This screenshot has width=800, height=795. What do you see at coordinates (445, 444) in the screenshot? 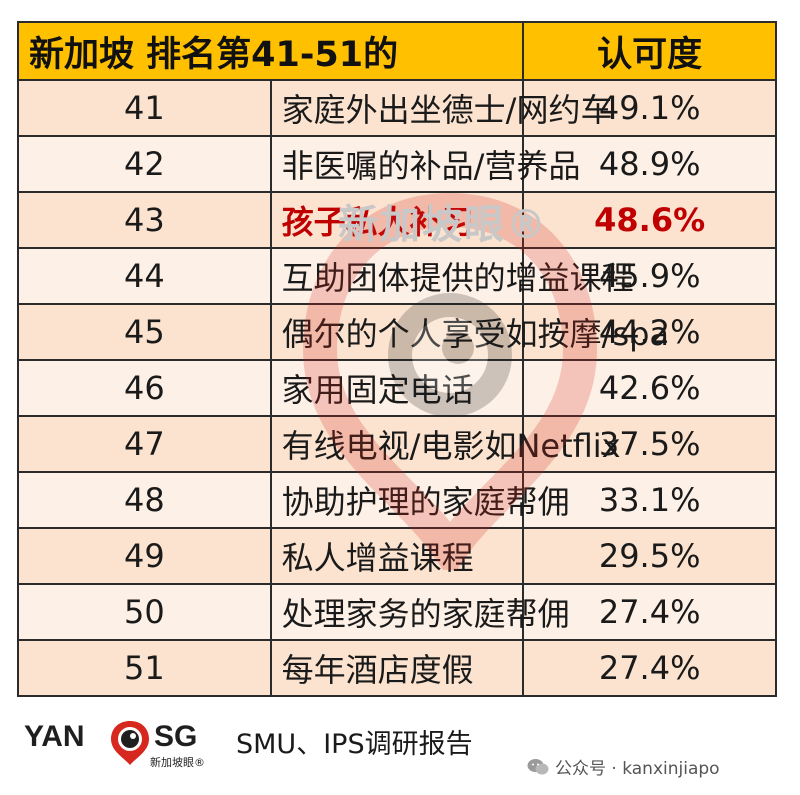
I see `item-cell: 有线电视/电影如Netflix` at bounding box center [445, 444].